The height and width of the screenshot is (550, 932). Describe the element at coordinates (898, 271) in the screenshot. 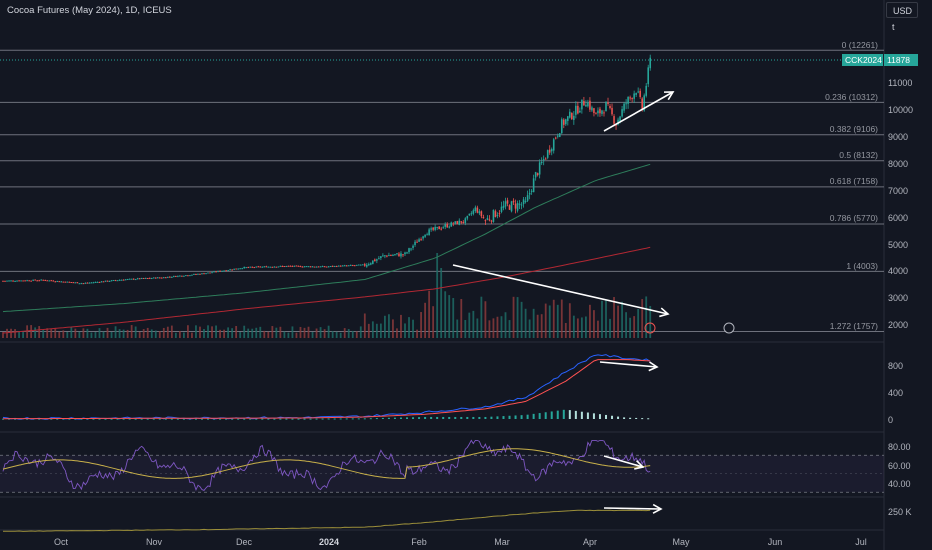

I see `y-axis-tick: 4000` at that location.